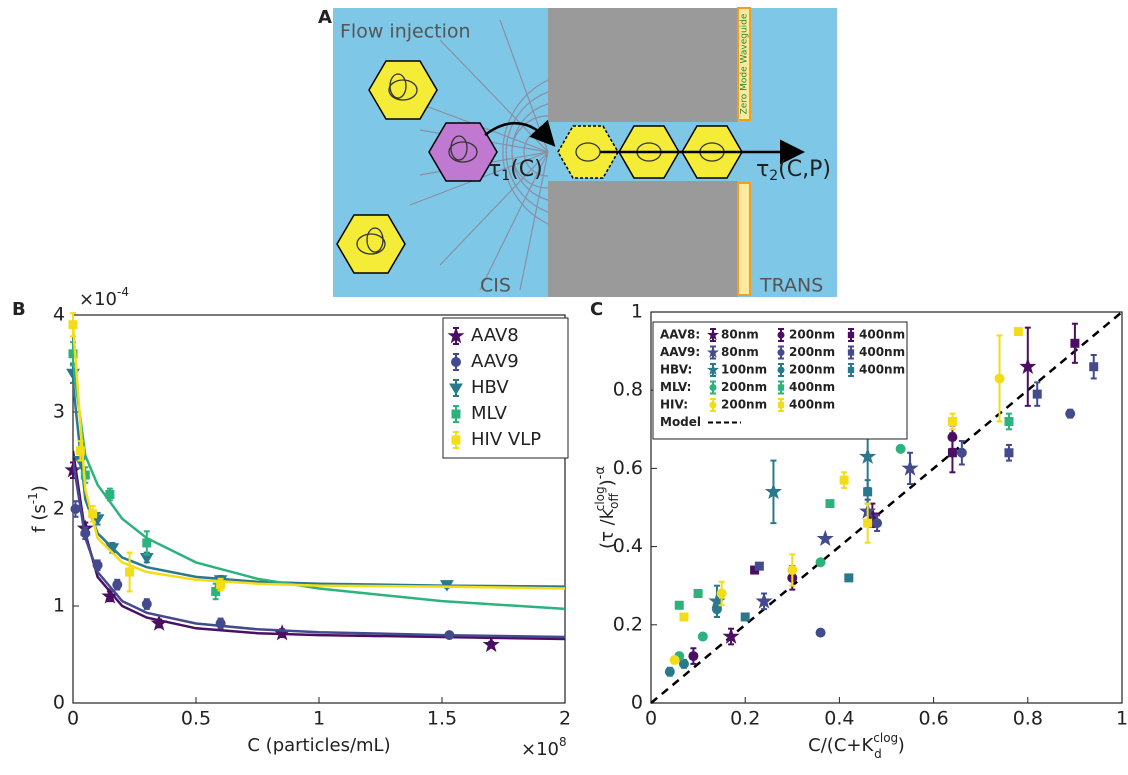  I want to click on label: f (s, so click(39, 518).